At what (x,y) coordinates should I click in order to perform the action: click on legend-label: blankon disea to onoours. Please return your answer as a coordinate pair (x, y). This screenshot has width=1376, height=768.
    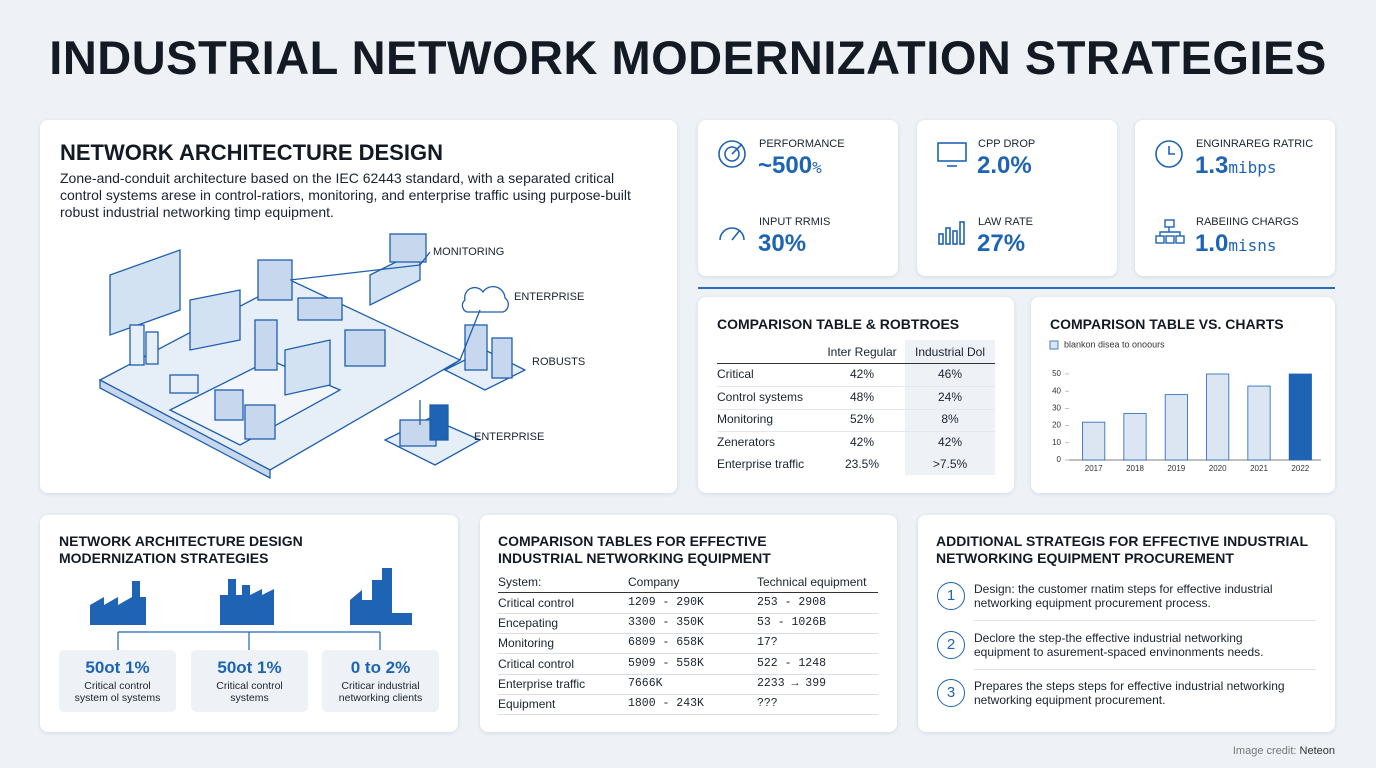
    Looking at the image, I should click on (1114, 344).